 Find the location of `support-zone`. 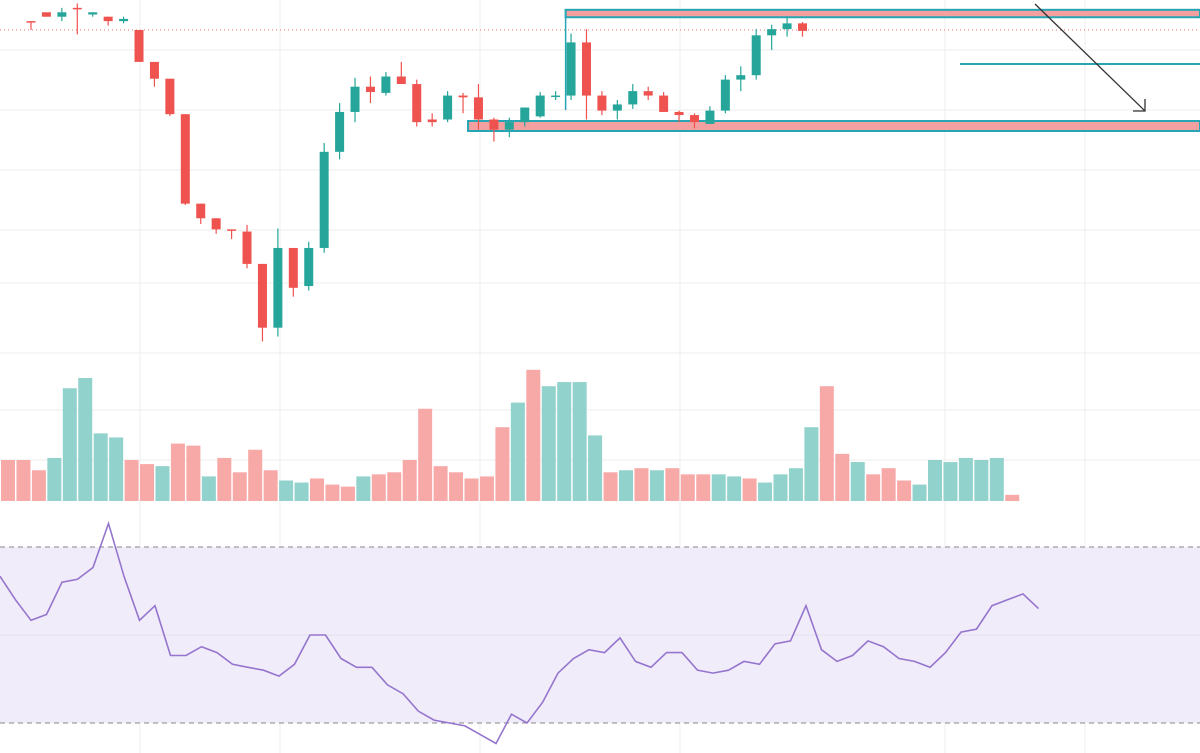

support-zone is located at coordinates (833, 126).